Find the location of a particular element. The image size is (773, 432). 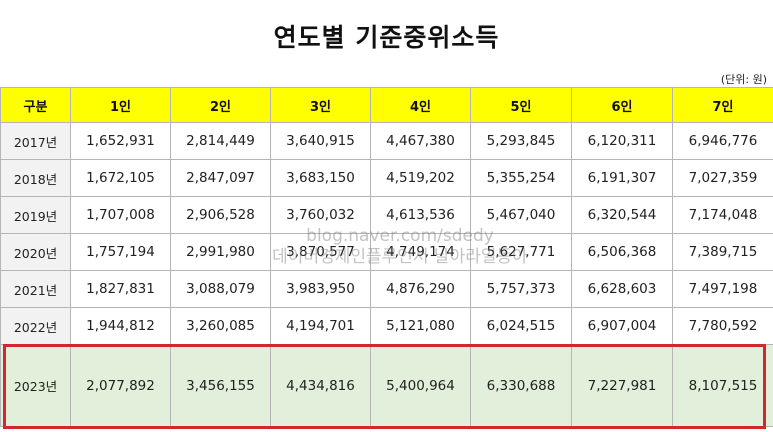

year-cell: 2019년 is located at coordinates (35, 215).